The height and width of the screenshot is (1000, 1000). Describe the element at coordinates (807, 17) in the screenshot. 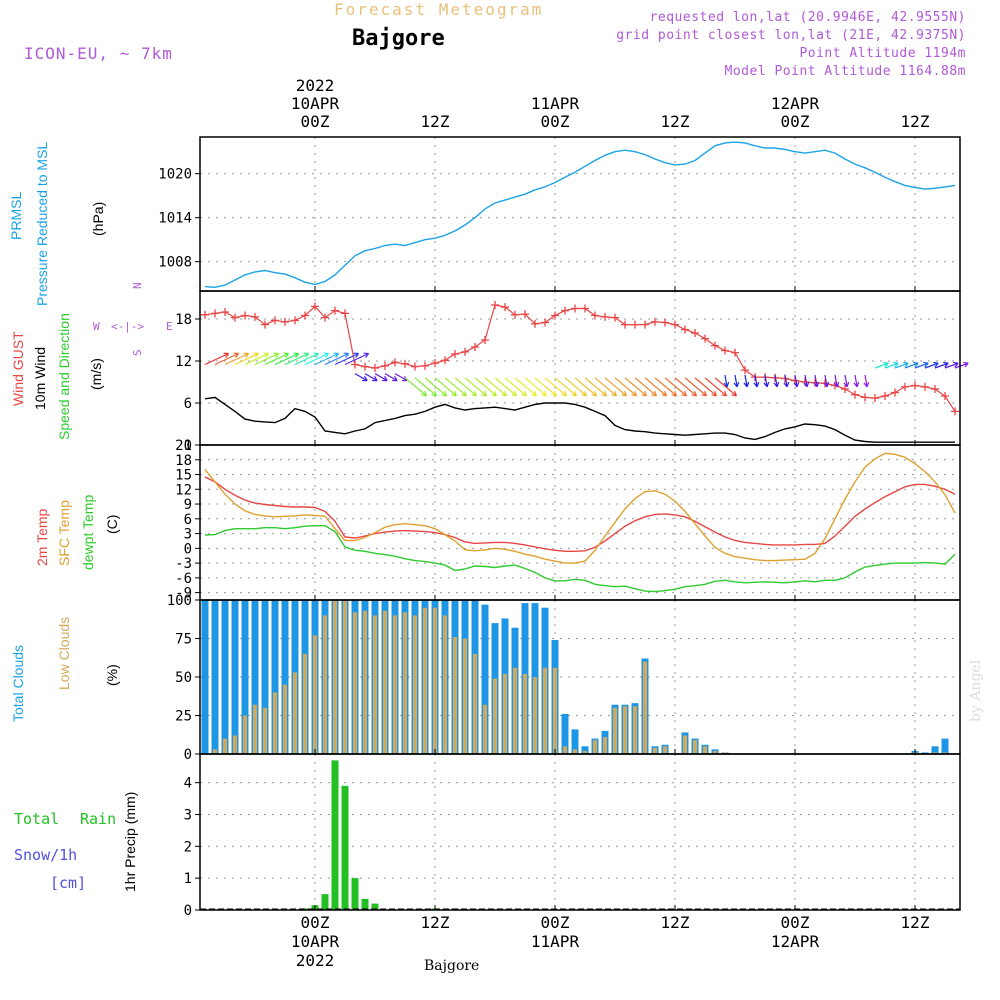

I see `requested-coordinates: requested lon,lat (20.9946E, 42.9555N)` at that location.